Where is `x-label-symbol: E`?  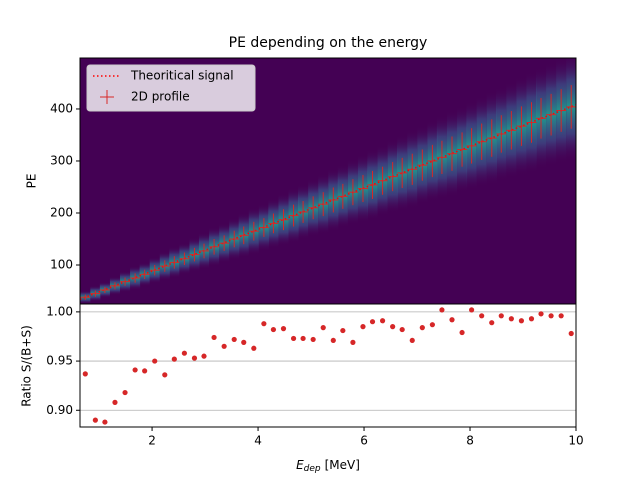 x-label-symbol: E is located at coordinates (300, 465).